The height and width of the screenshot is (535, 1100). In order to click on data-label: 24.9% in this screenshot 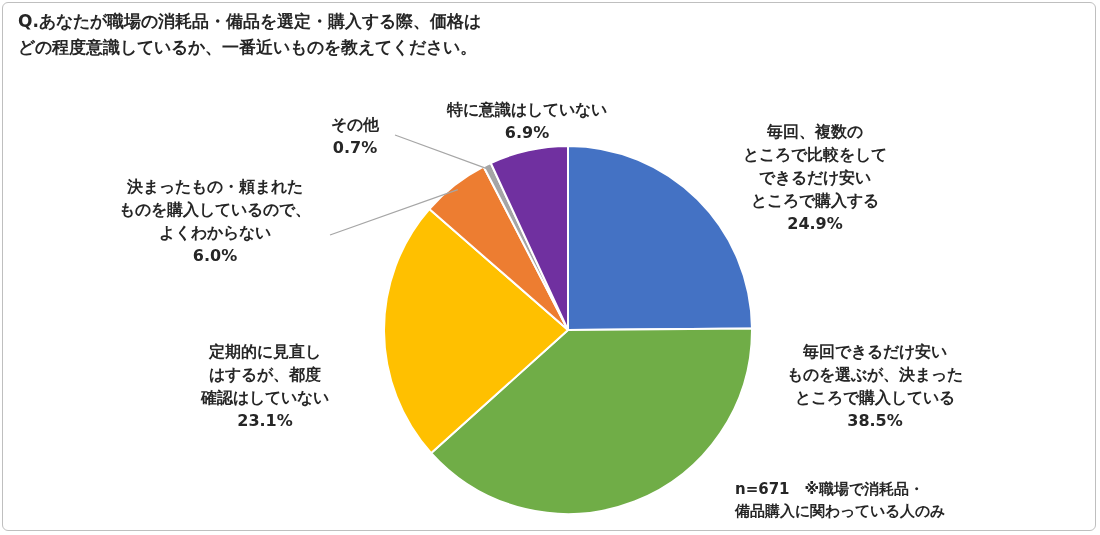, I will do `click(815, 224)`.